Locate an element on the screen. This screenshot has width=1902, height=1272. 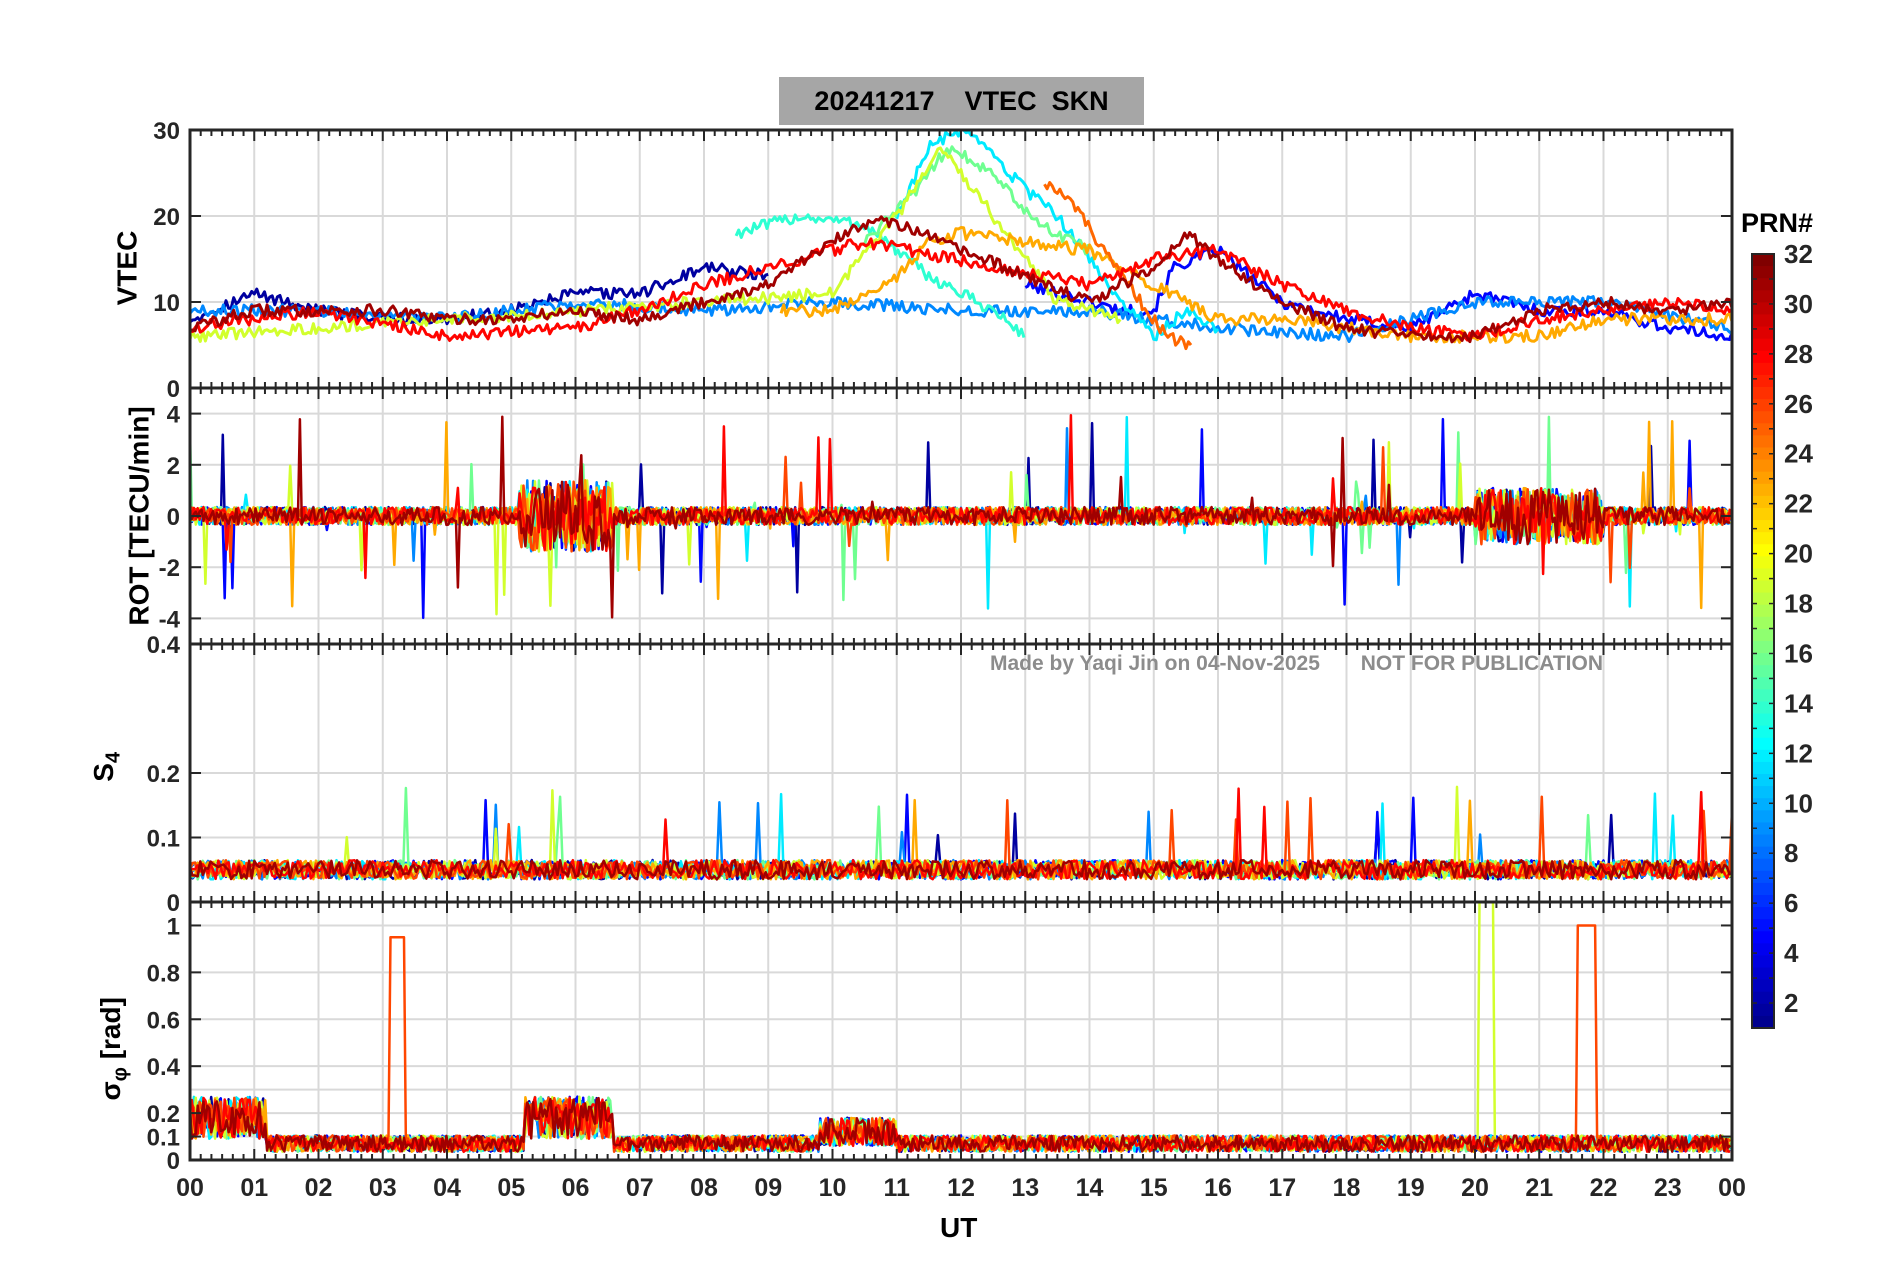
sigma-ylabel: σφ [rad] is located at coordinates (113, 1049).